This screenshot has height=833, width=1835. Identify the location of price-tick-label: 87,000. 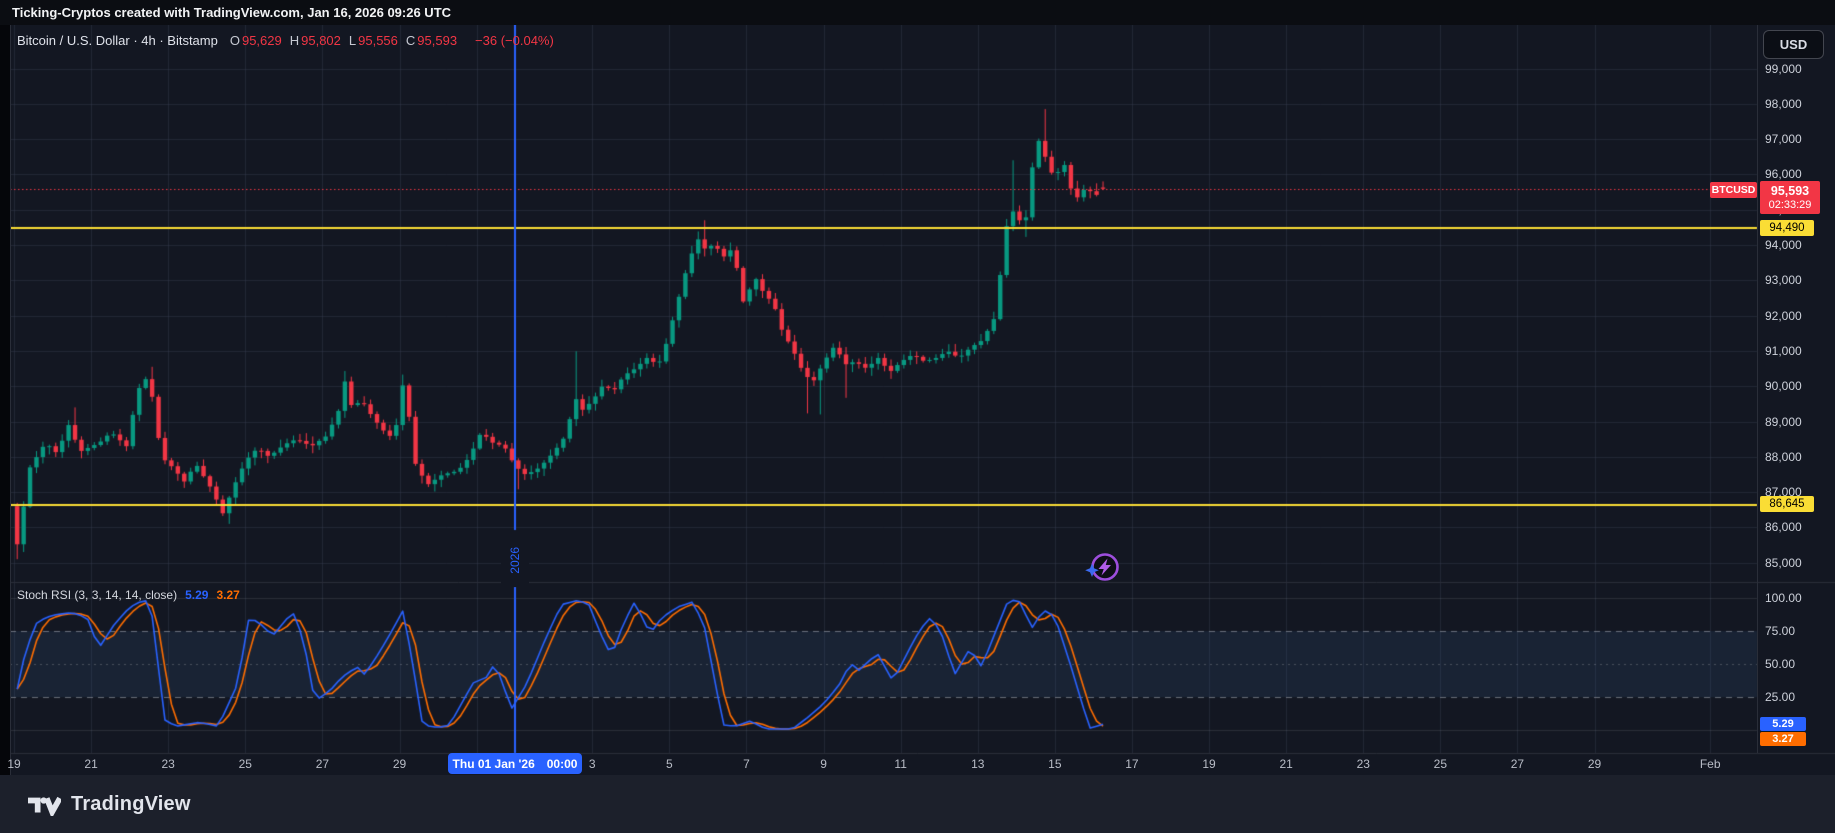
(1783, 492).